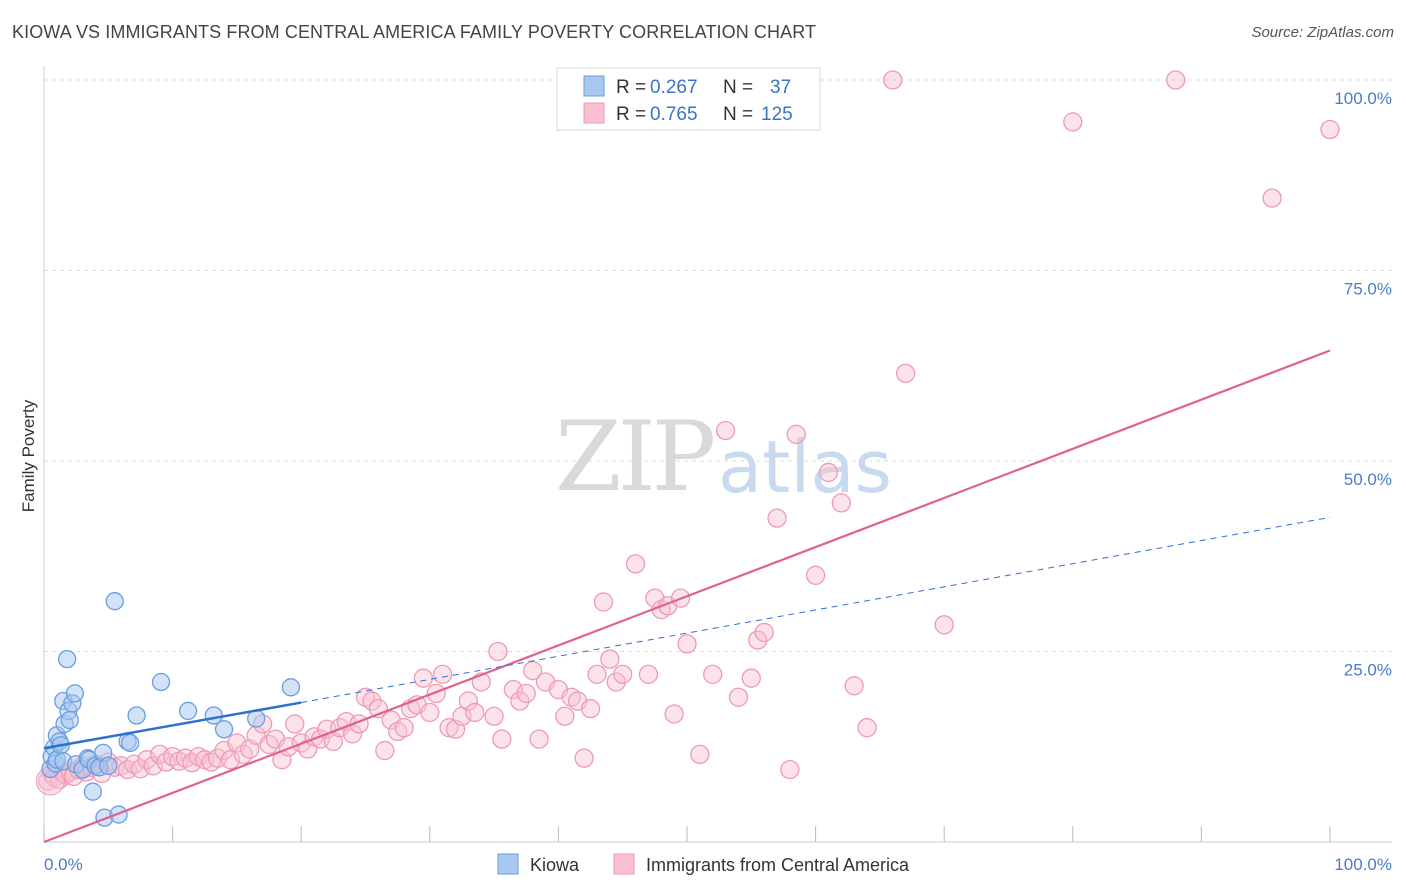  What do you see at coordinates (780, 87) in the screenshot?
I see `legend-n-value-kiowa: 37` at bounding box center [780, 87].